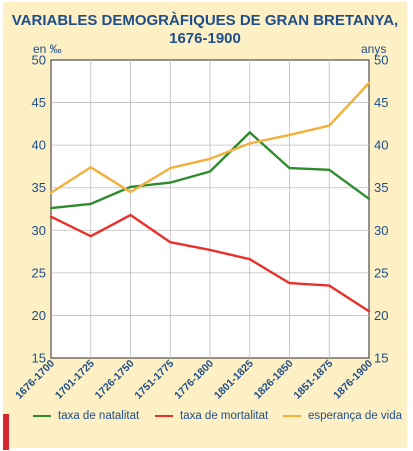 Image resolution: width=413 pixels, height=451 pixels. I want to click on y-tick-right: 40, so click(381, 145).